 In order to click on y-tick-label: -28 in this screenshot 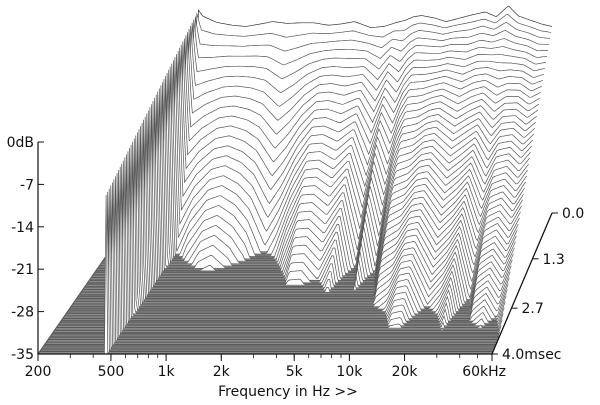, I will do `click(22, 313)`.